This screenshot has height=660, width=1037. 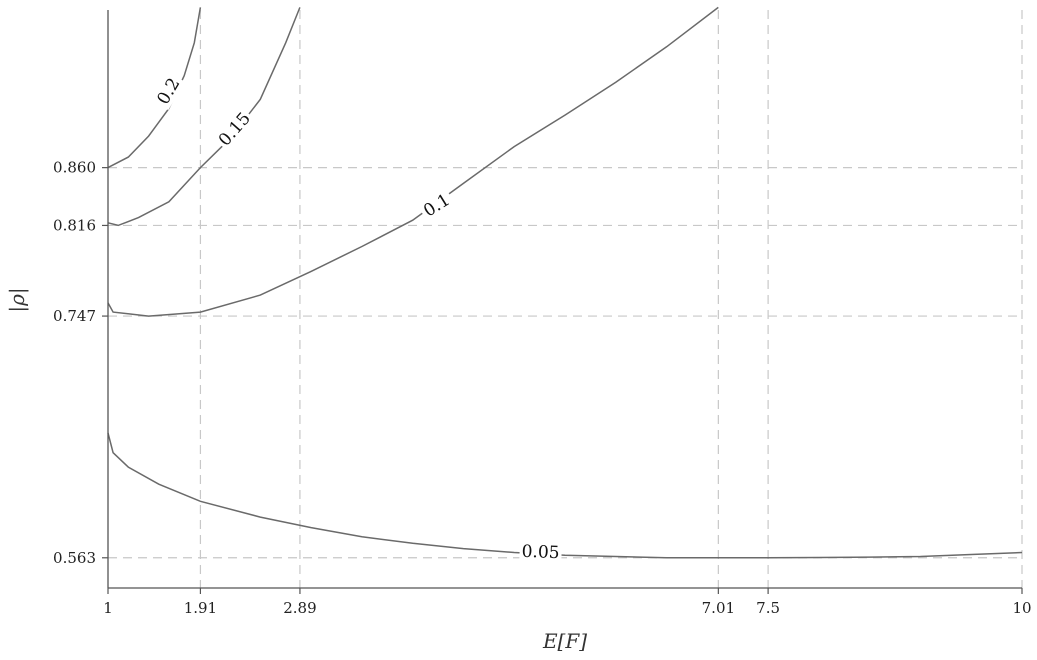 I want to click on contour-label: 0.05, so click(x=540, y=552).